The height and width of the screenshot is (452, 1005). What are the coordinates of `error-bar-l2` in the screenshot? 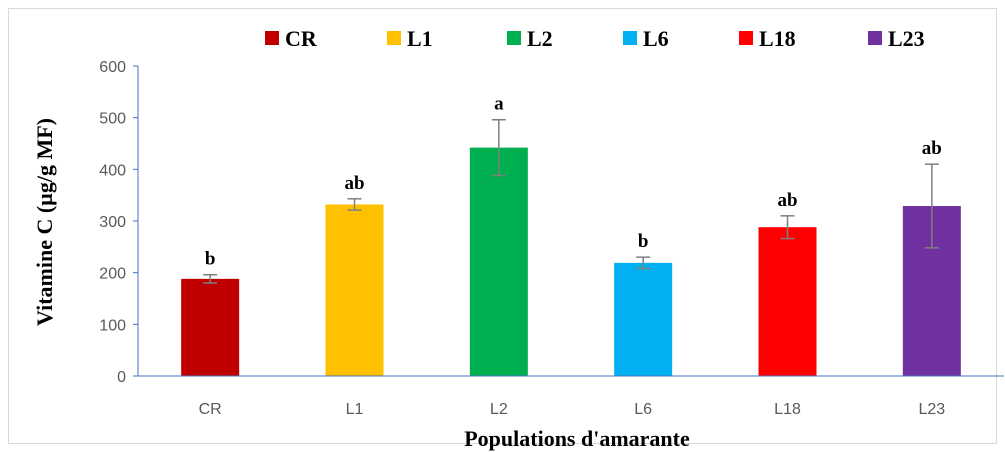 It's located at (498, 147).